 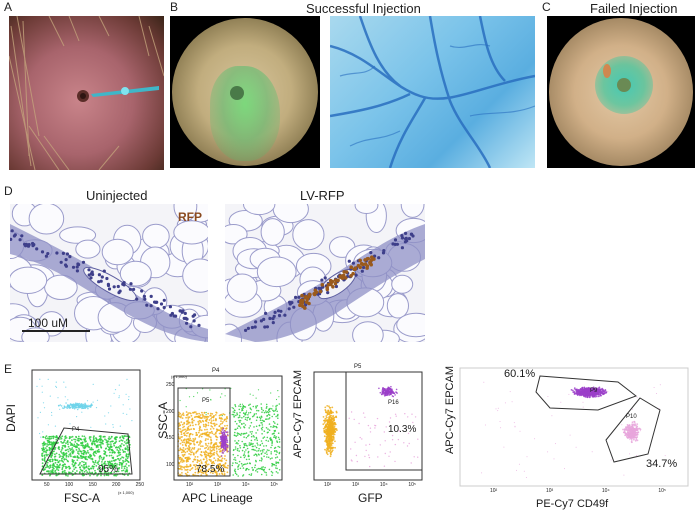 I want to click on histology-uninjected: RFP 100 uM, so click(x=109, y=273).